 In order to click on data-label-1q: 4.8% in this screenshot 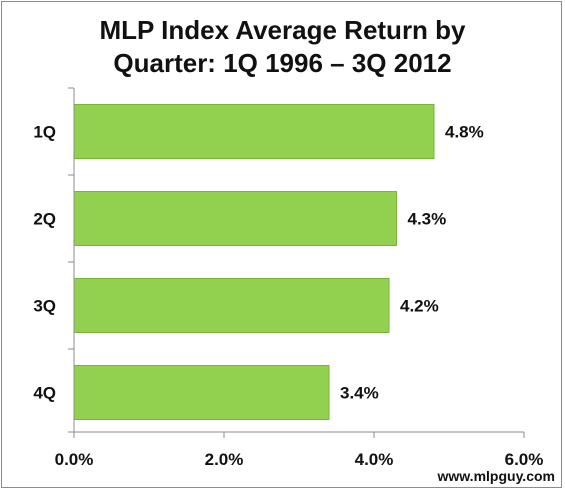, I will do `click(464, 132)`.